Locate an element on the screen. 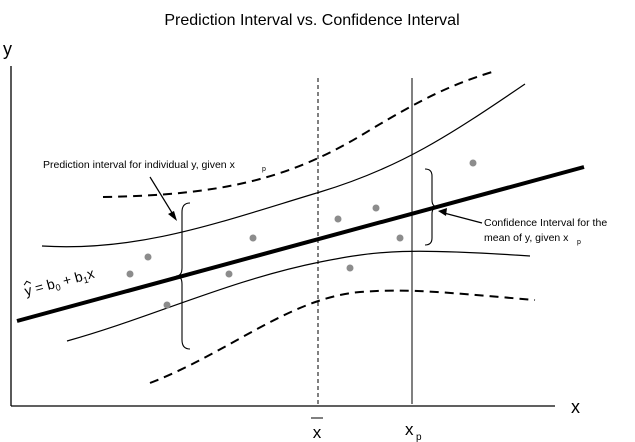  yhat-caret is located at coordinates (27, 283).